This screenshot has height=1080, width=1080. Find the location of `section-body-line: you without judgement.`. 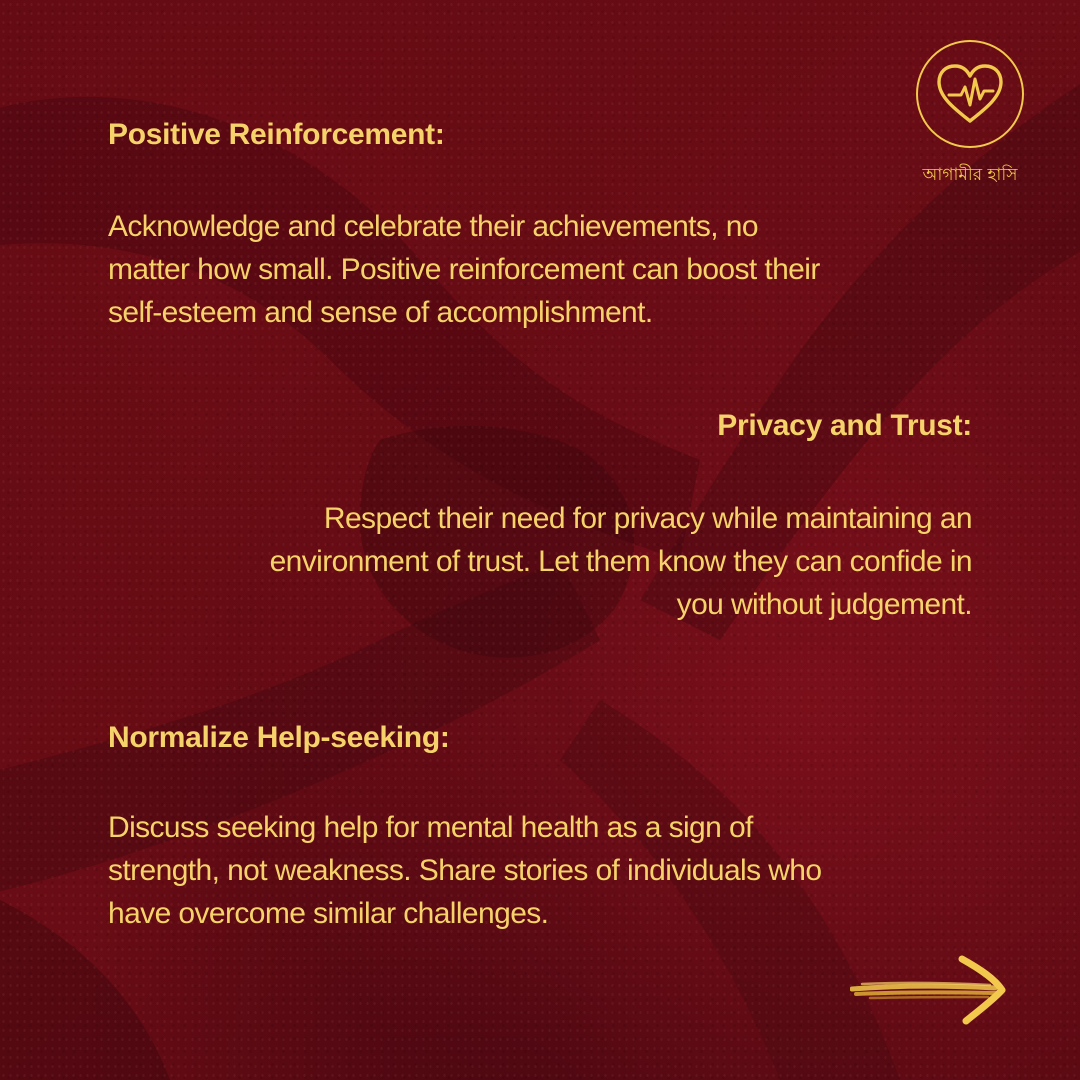

section-body-line: you without judgement. is located at coordinates (824, 604).